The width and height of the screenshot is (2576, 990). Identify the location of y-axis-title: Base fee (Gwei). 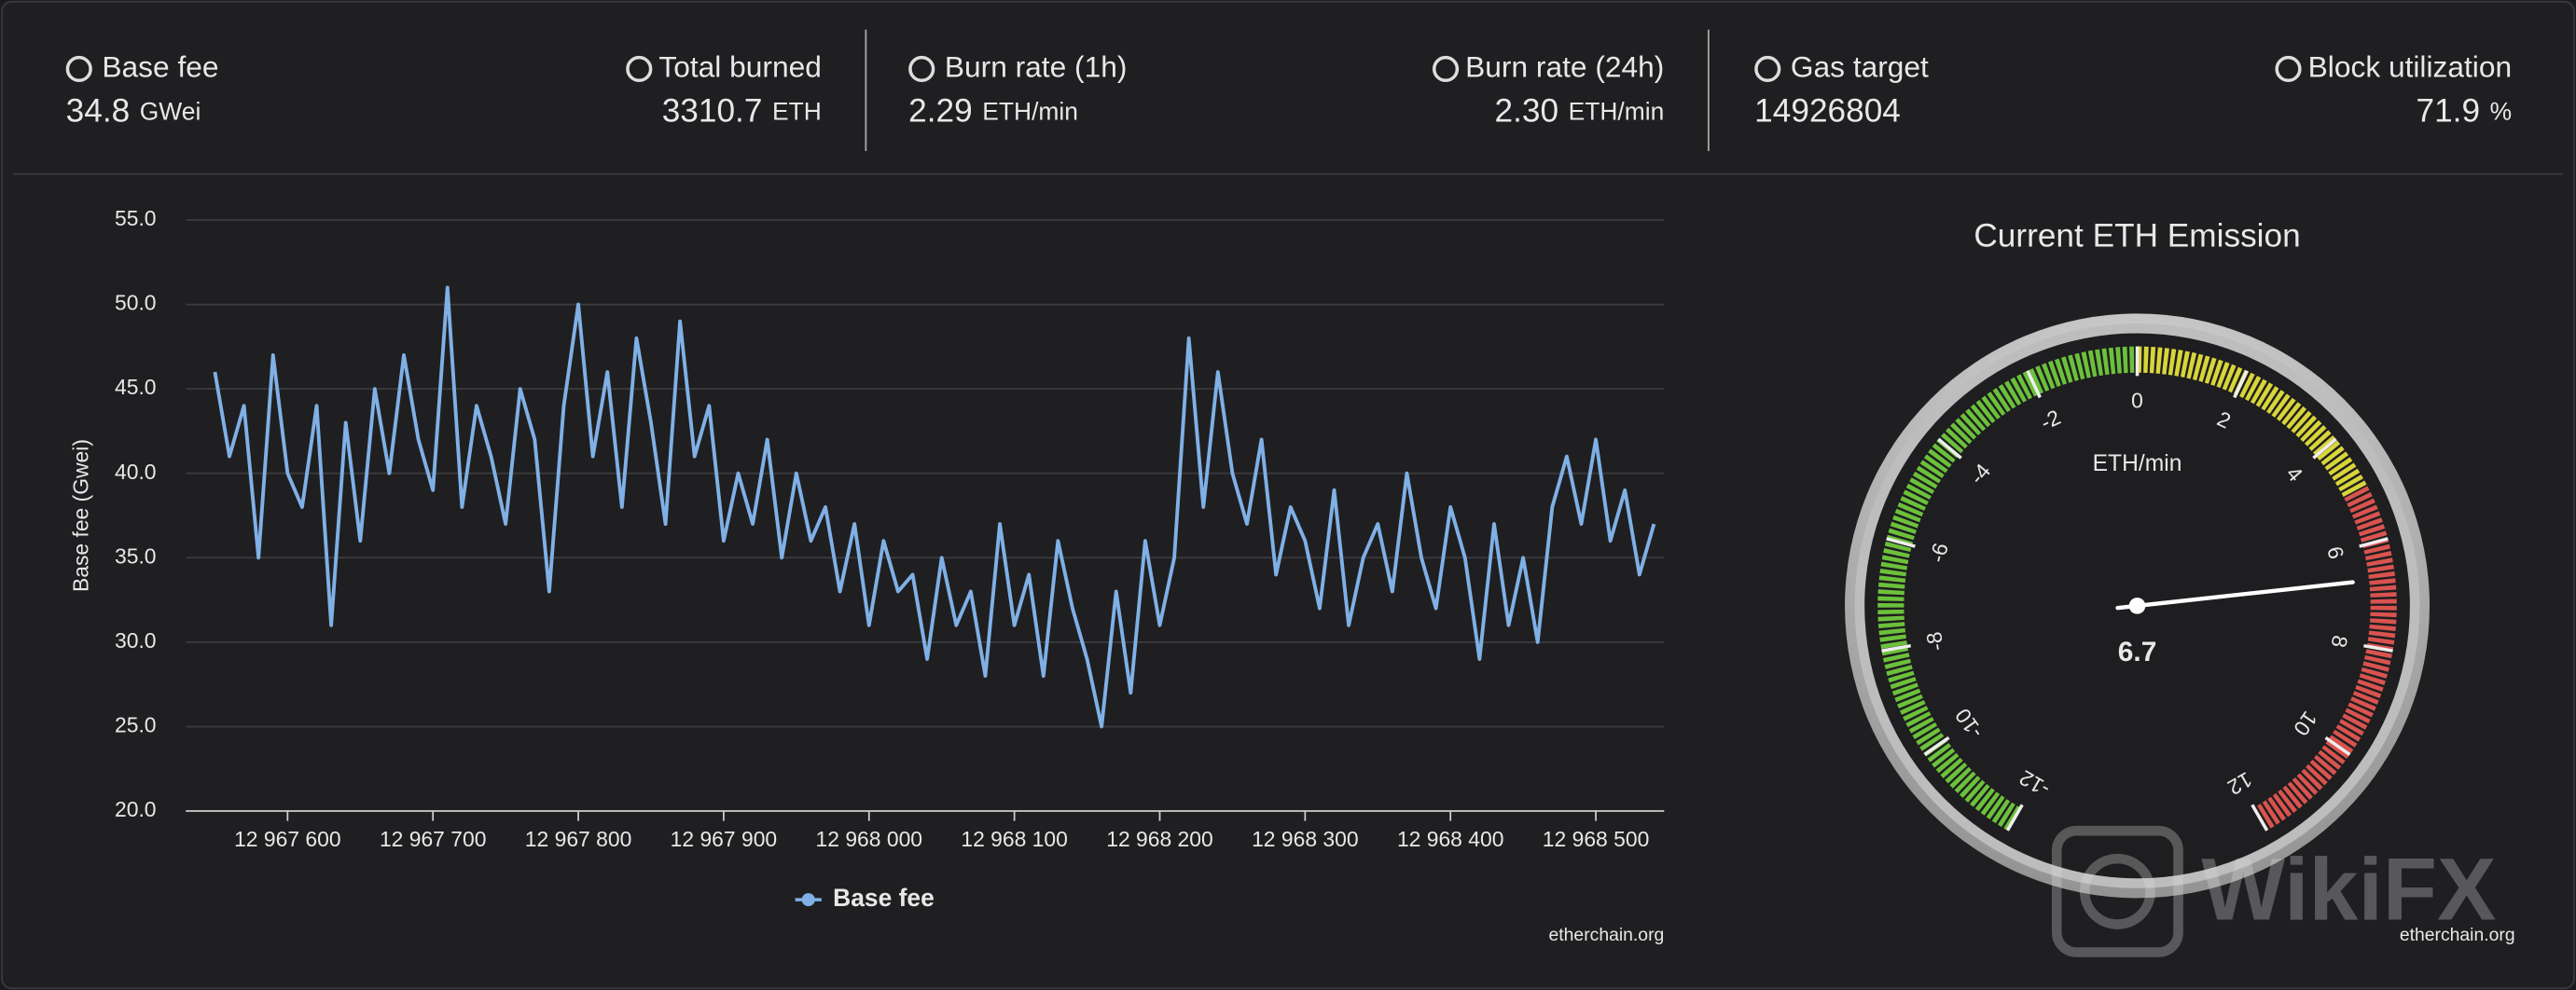
(80, 515).